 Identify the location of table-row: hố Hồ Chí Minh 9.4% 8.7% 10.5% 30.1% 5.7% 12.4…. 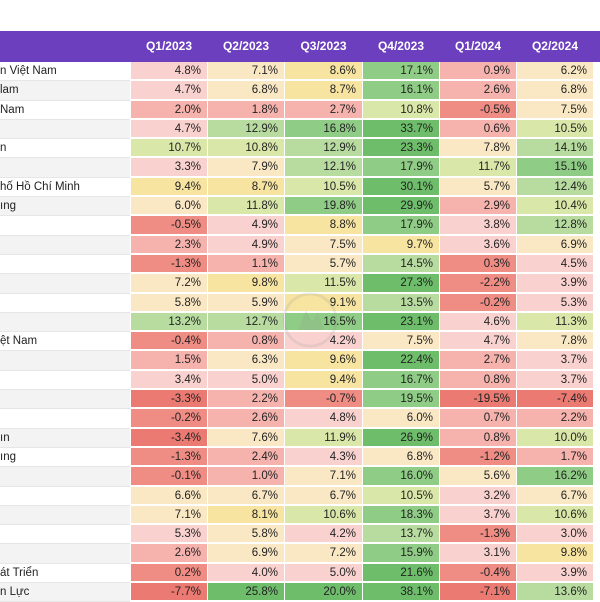
(300, 187).